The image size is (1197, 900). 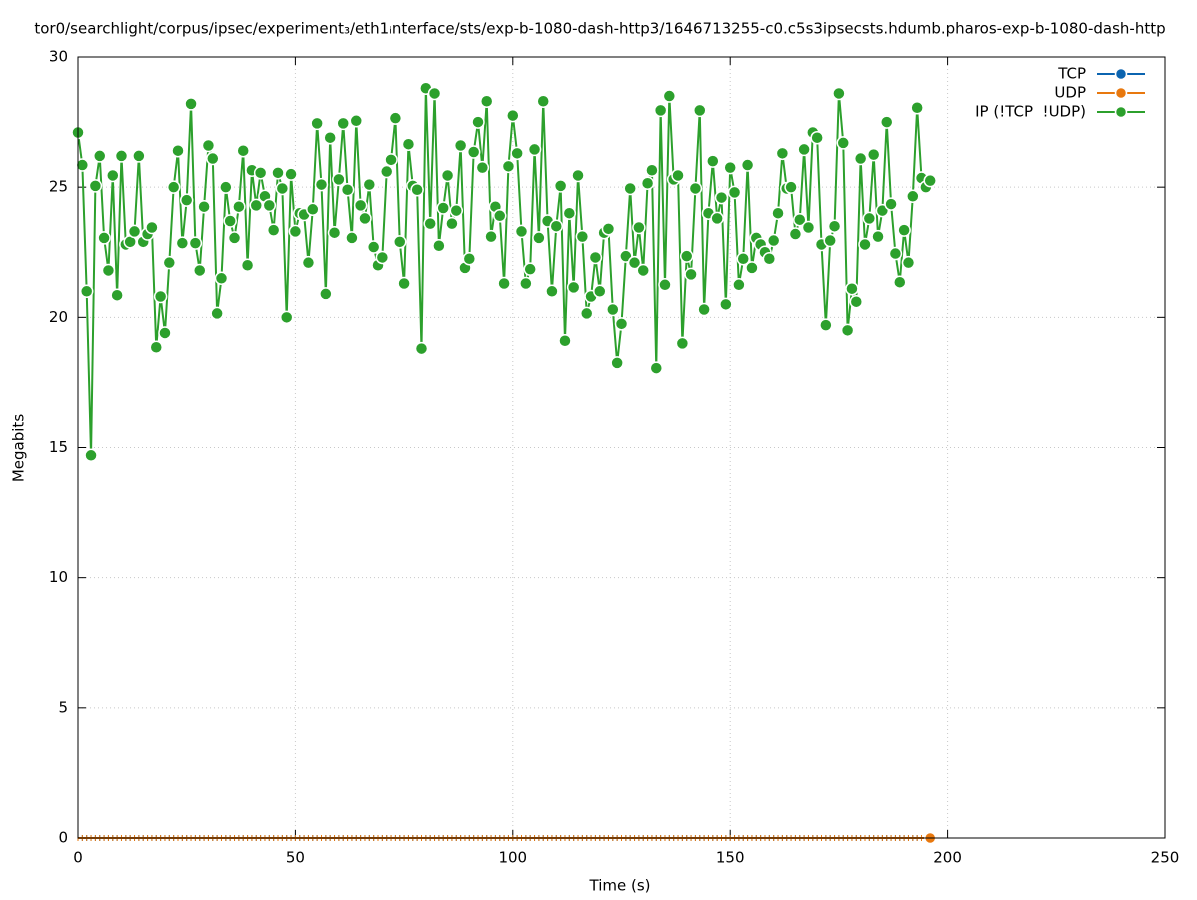 What do you see at coordinates (19, 448) in the screenshot?
I see `y-axis-label: Megabits` at bounding box center [19, 448].